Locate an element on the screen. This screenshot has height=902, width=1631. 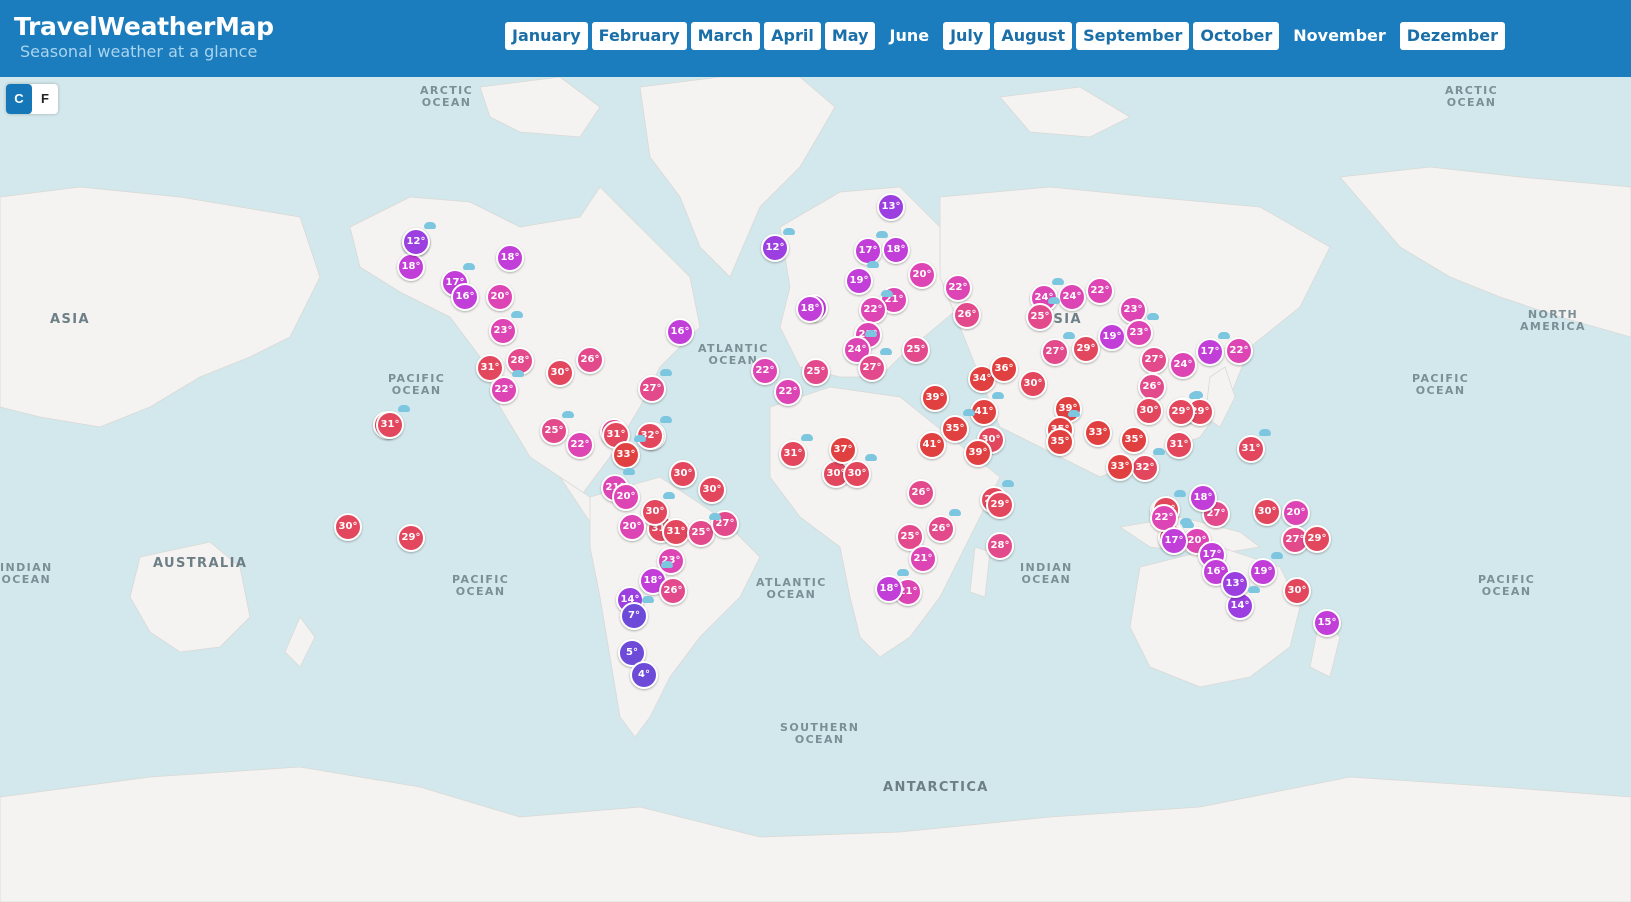
month-button-october: October is located at coordinates (1236, 36).